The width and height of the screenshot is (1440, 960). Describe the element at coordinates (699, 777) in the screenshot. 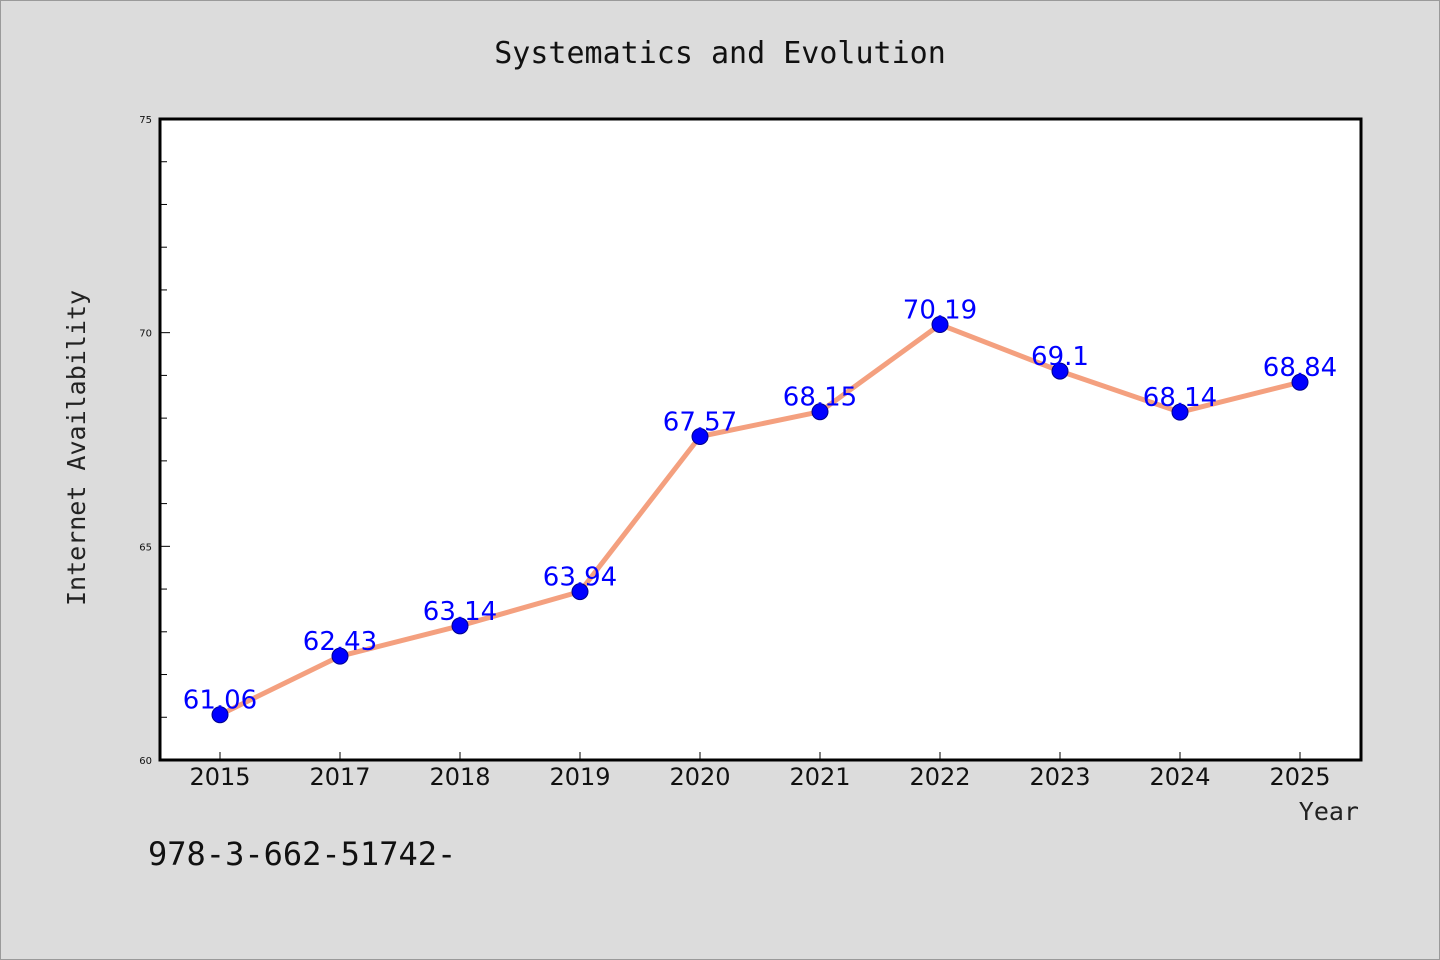

I see `x-tick-label: 2020` at that location.